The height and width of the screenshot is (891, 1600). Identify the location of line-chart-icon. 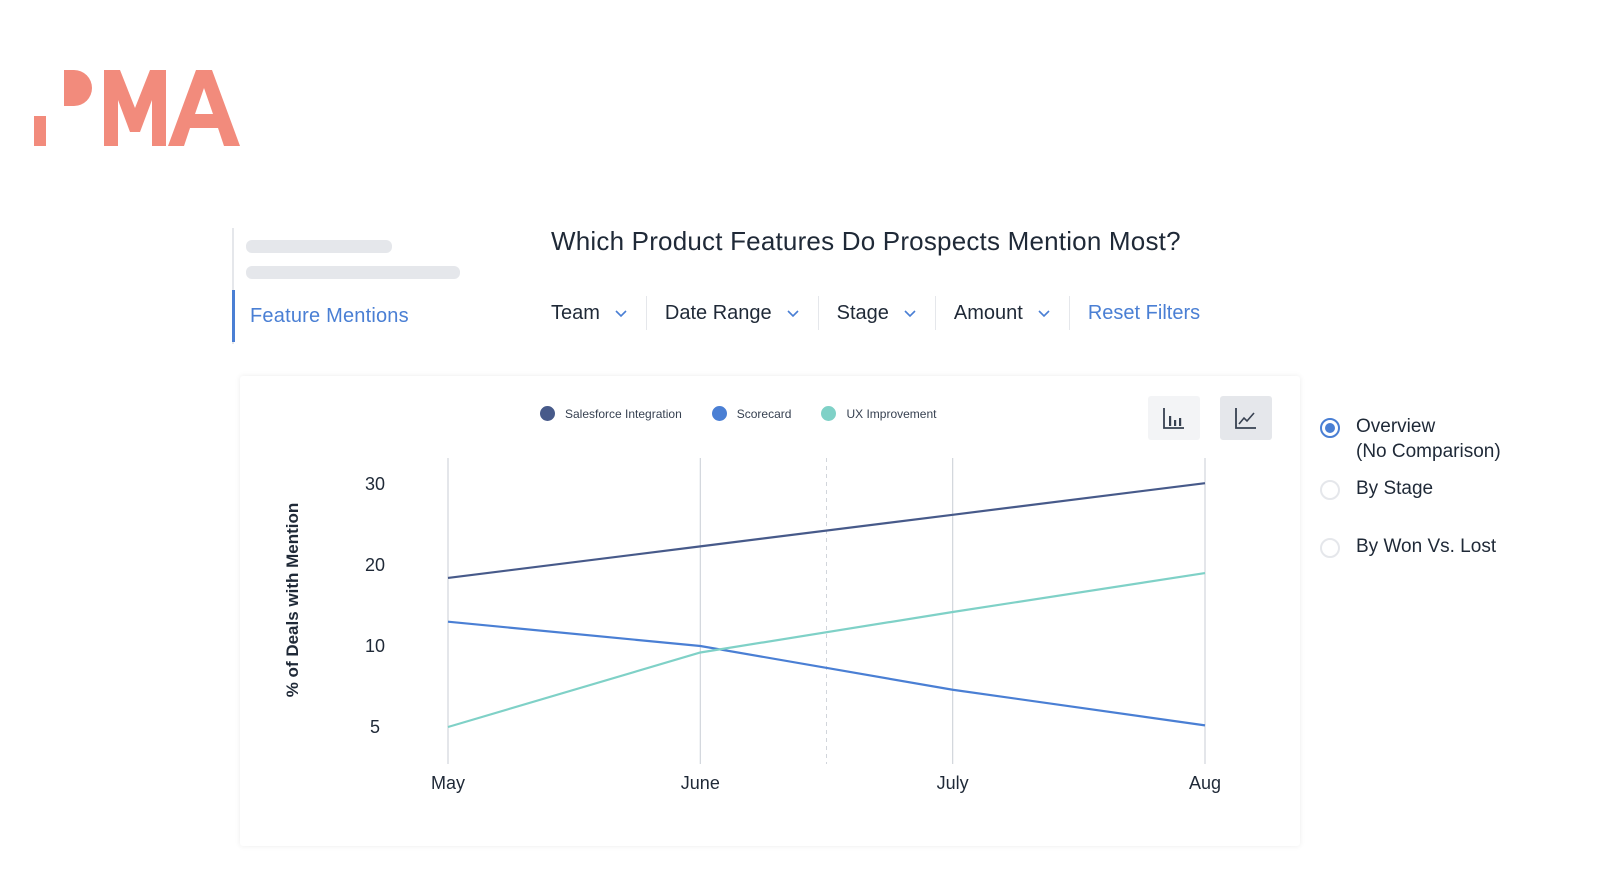
(1245, 418).